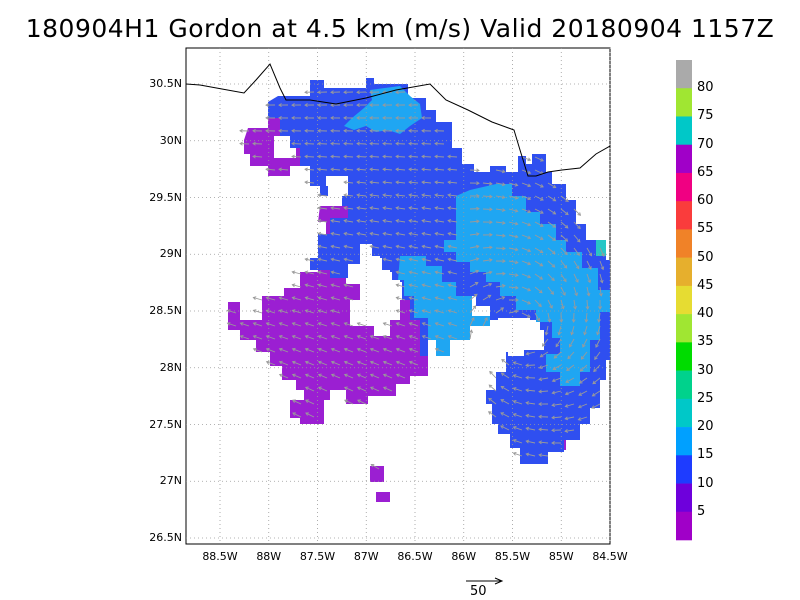 This screenshot has width=800, height=600. Describe the element at coordinates (165, 83) in the screenshot. I see `lat-label: 30.5N` at that location.